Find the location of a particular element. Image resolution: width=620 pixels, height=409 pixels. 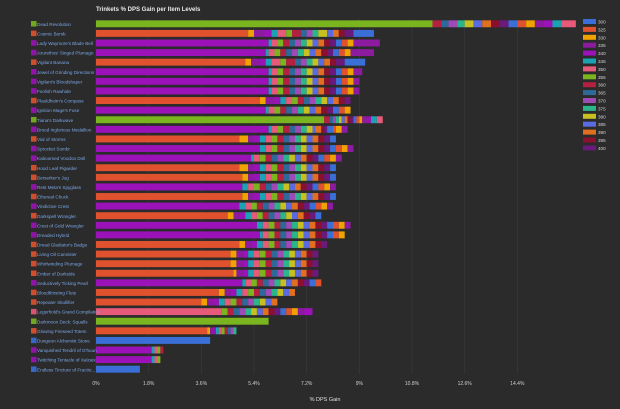

legend-label: 350 is located at coordinates (602, 69).